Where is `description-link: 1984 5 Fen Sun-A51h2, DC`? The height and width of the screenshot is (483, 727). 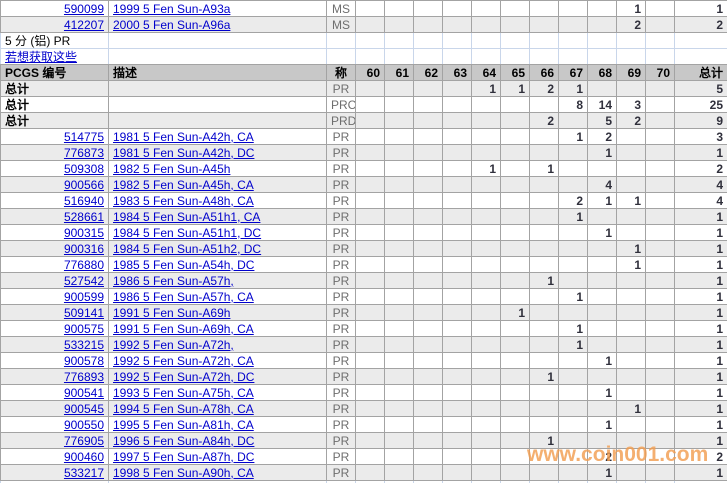
description-link: 1984 5 Fen Sun-A51h2, DC is located at coordinates (187, 248).